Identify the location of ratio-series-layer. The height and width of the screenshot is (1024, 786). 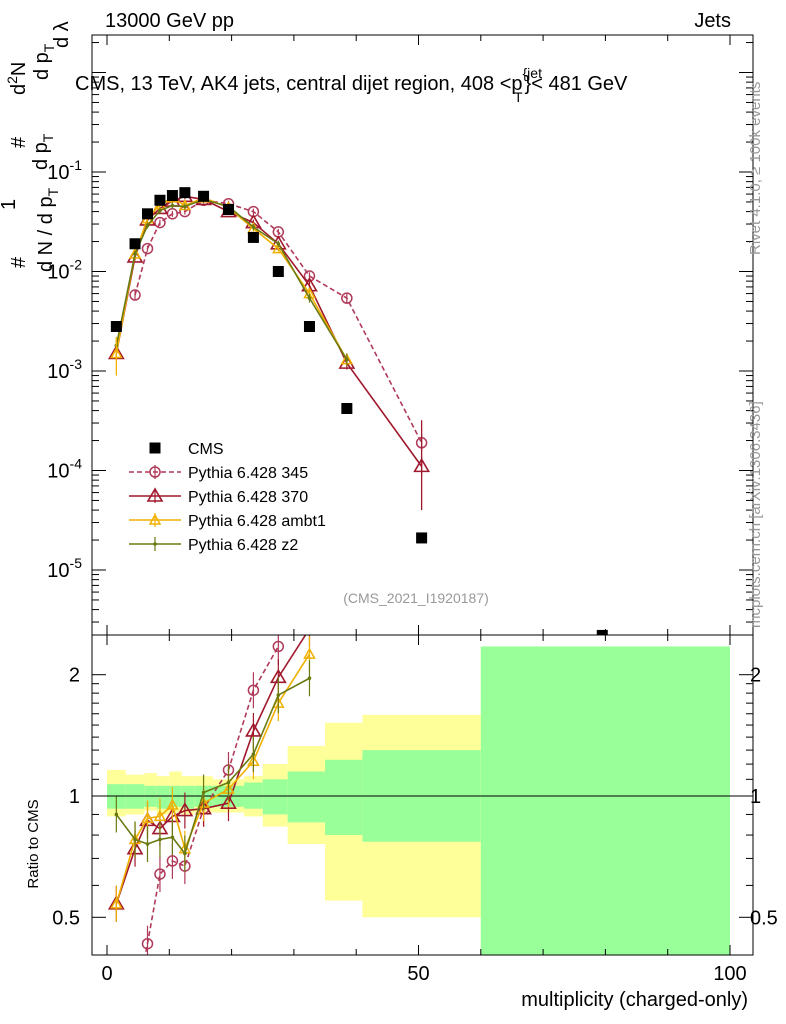
(211, 817).